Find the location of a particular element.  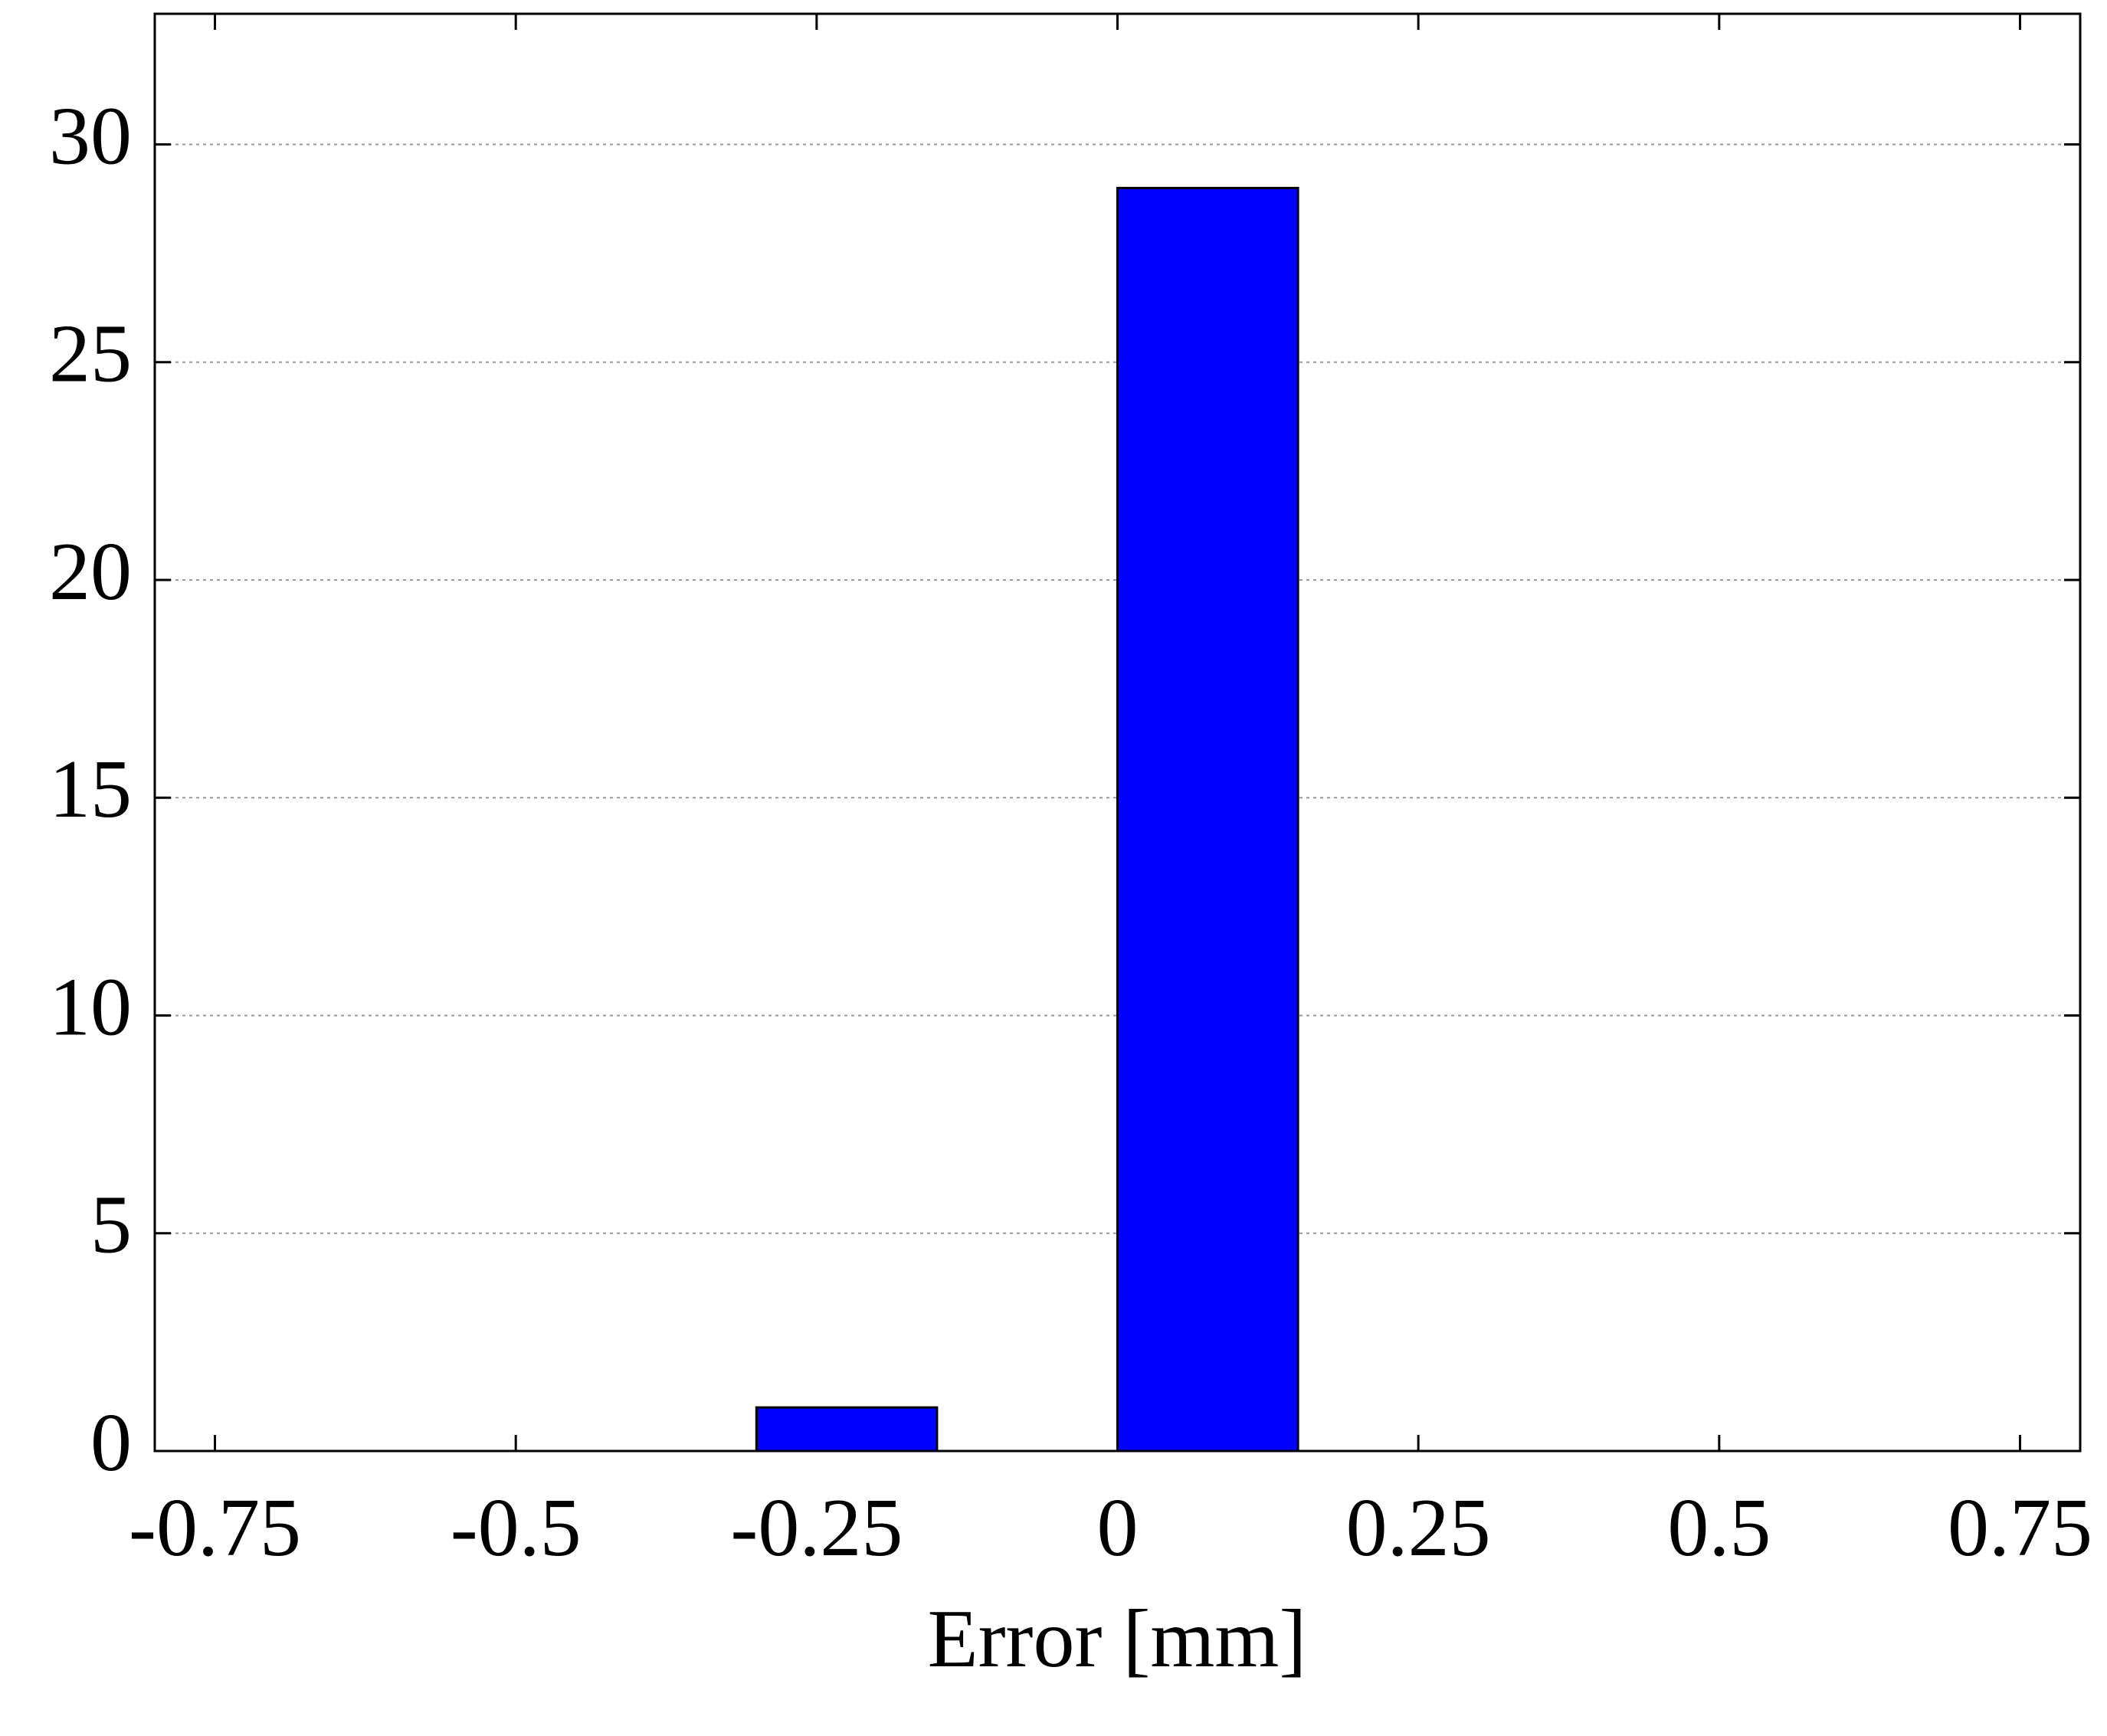

y-tick-label: 15 is located at coordinates (90, 789).